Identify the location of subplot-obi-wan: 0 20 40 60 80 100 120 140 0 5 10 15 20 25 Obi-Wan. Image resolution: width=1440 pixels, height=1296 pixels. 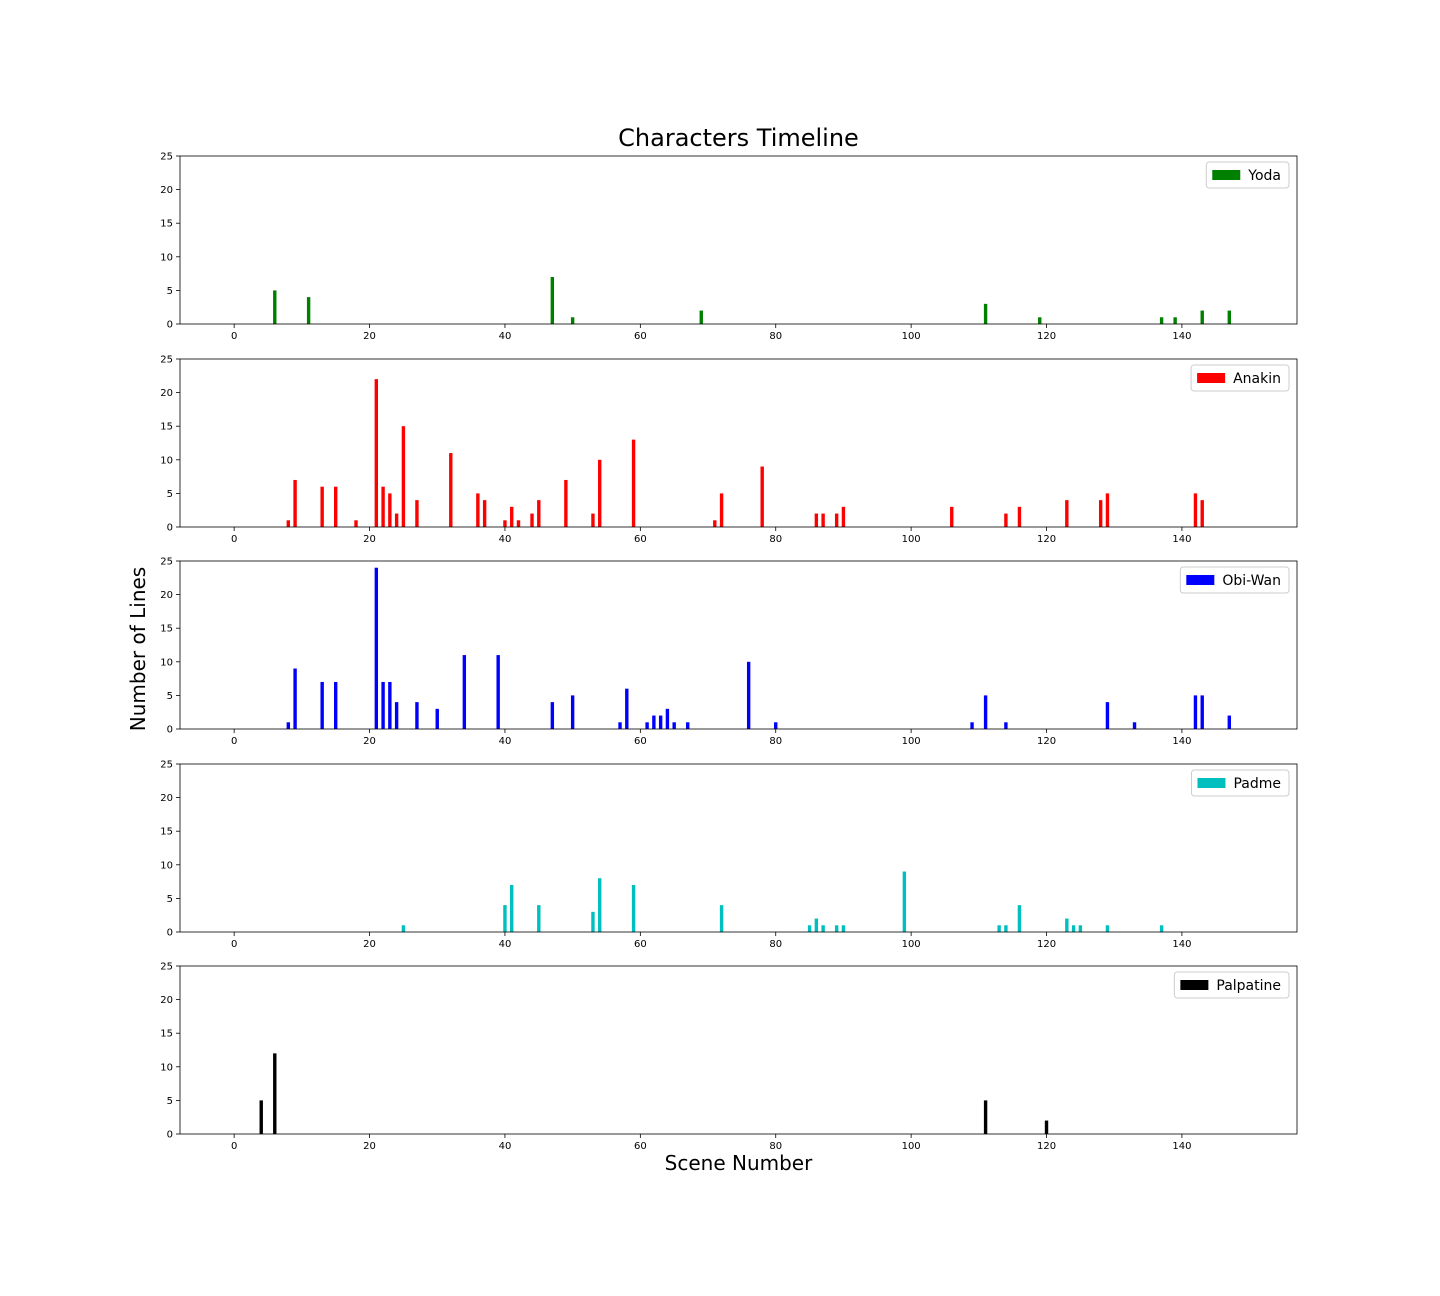
(729, 652).